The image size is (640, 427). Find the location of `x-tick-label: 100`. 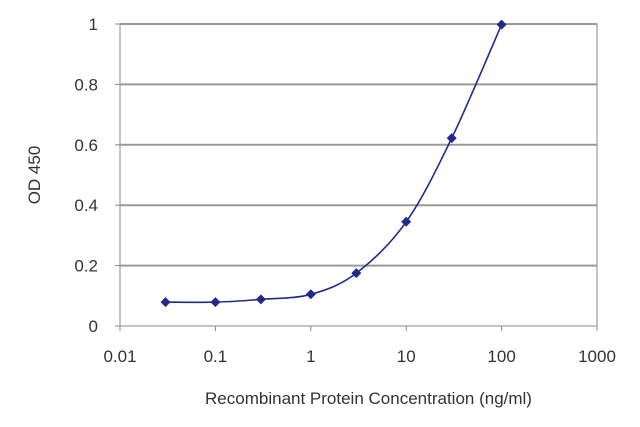

x-tick-label: 100 is located at coordinates (501, 356).